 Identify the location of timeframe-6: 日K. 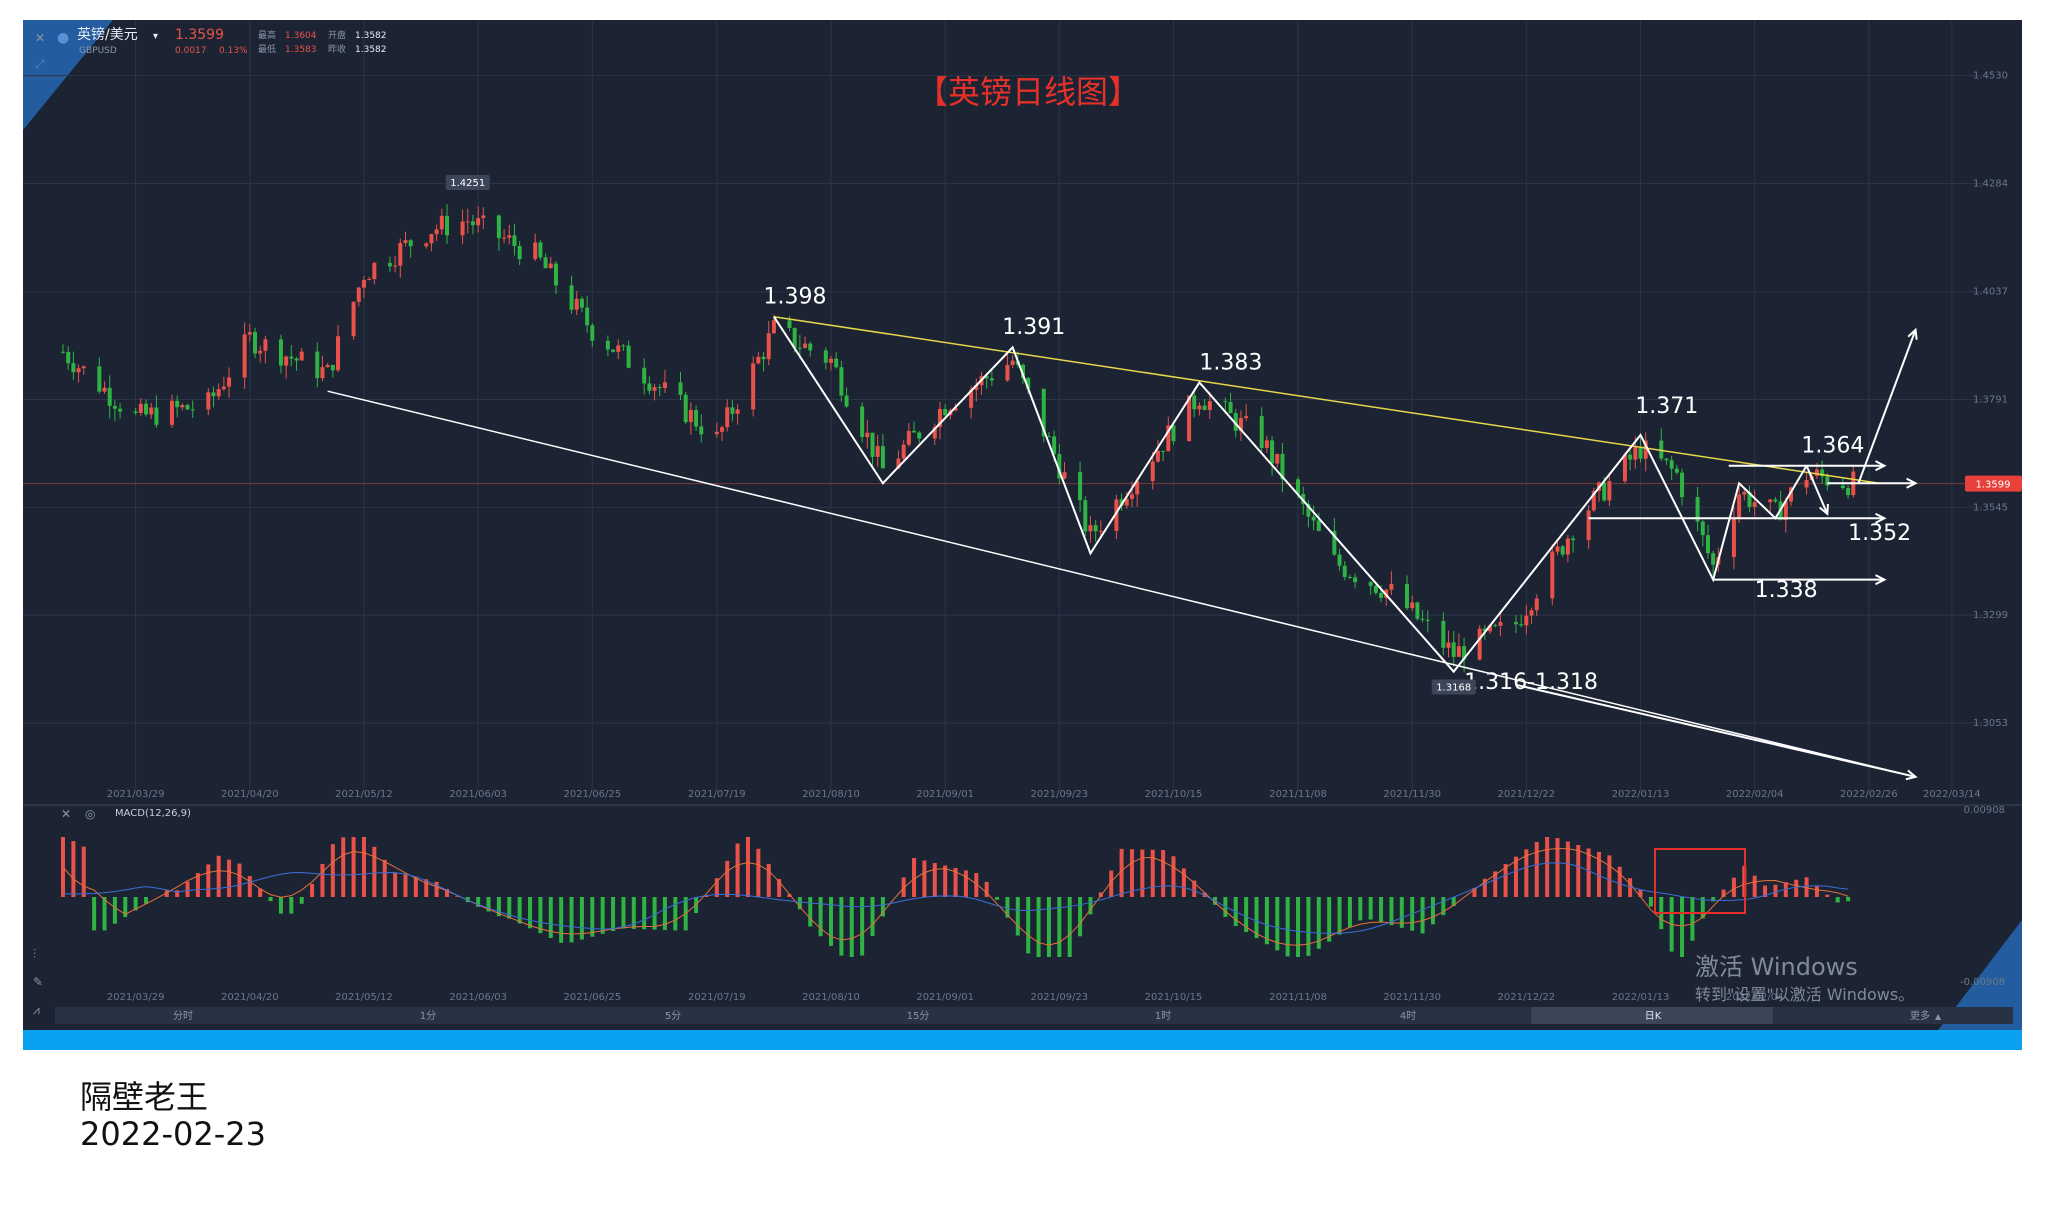
(1653, 1016).